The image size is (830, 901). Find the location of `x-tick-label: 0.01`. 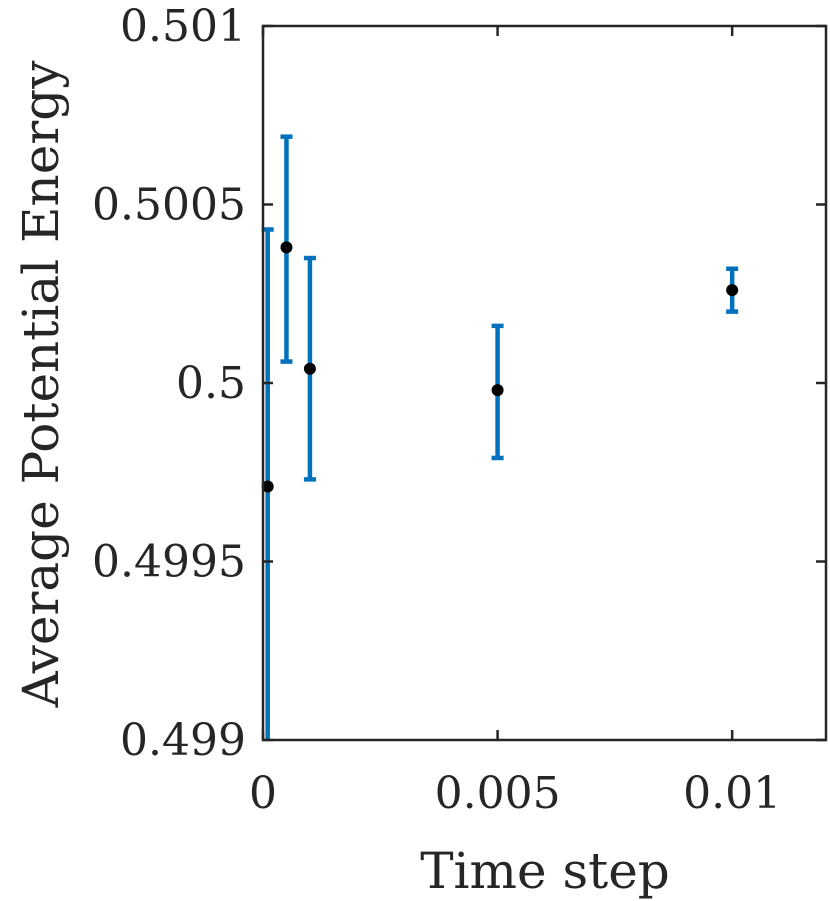

x-tick-label: 0.01 is located at coordinates (732, 793).